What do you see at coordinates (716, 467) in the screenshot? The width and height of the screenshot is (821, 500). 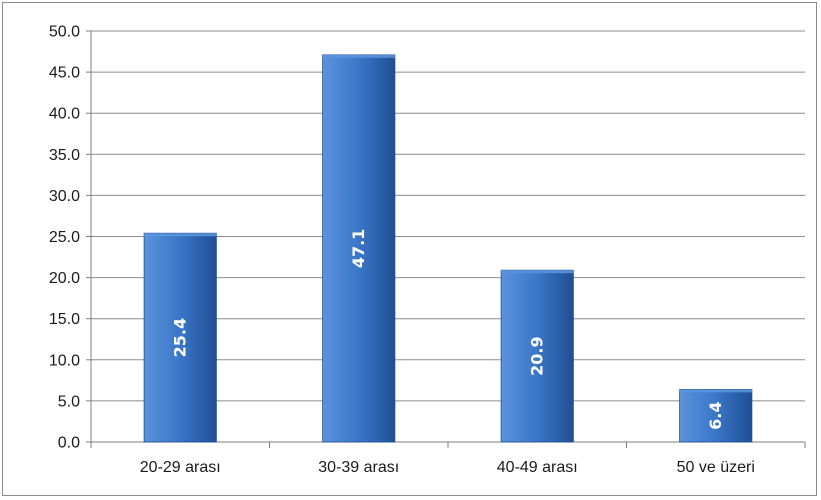 I see `x-tick-label: 50 ve üzeri` at bounding box center [716, 467].